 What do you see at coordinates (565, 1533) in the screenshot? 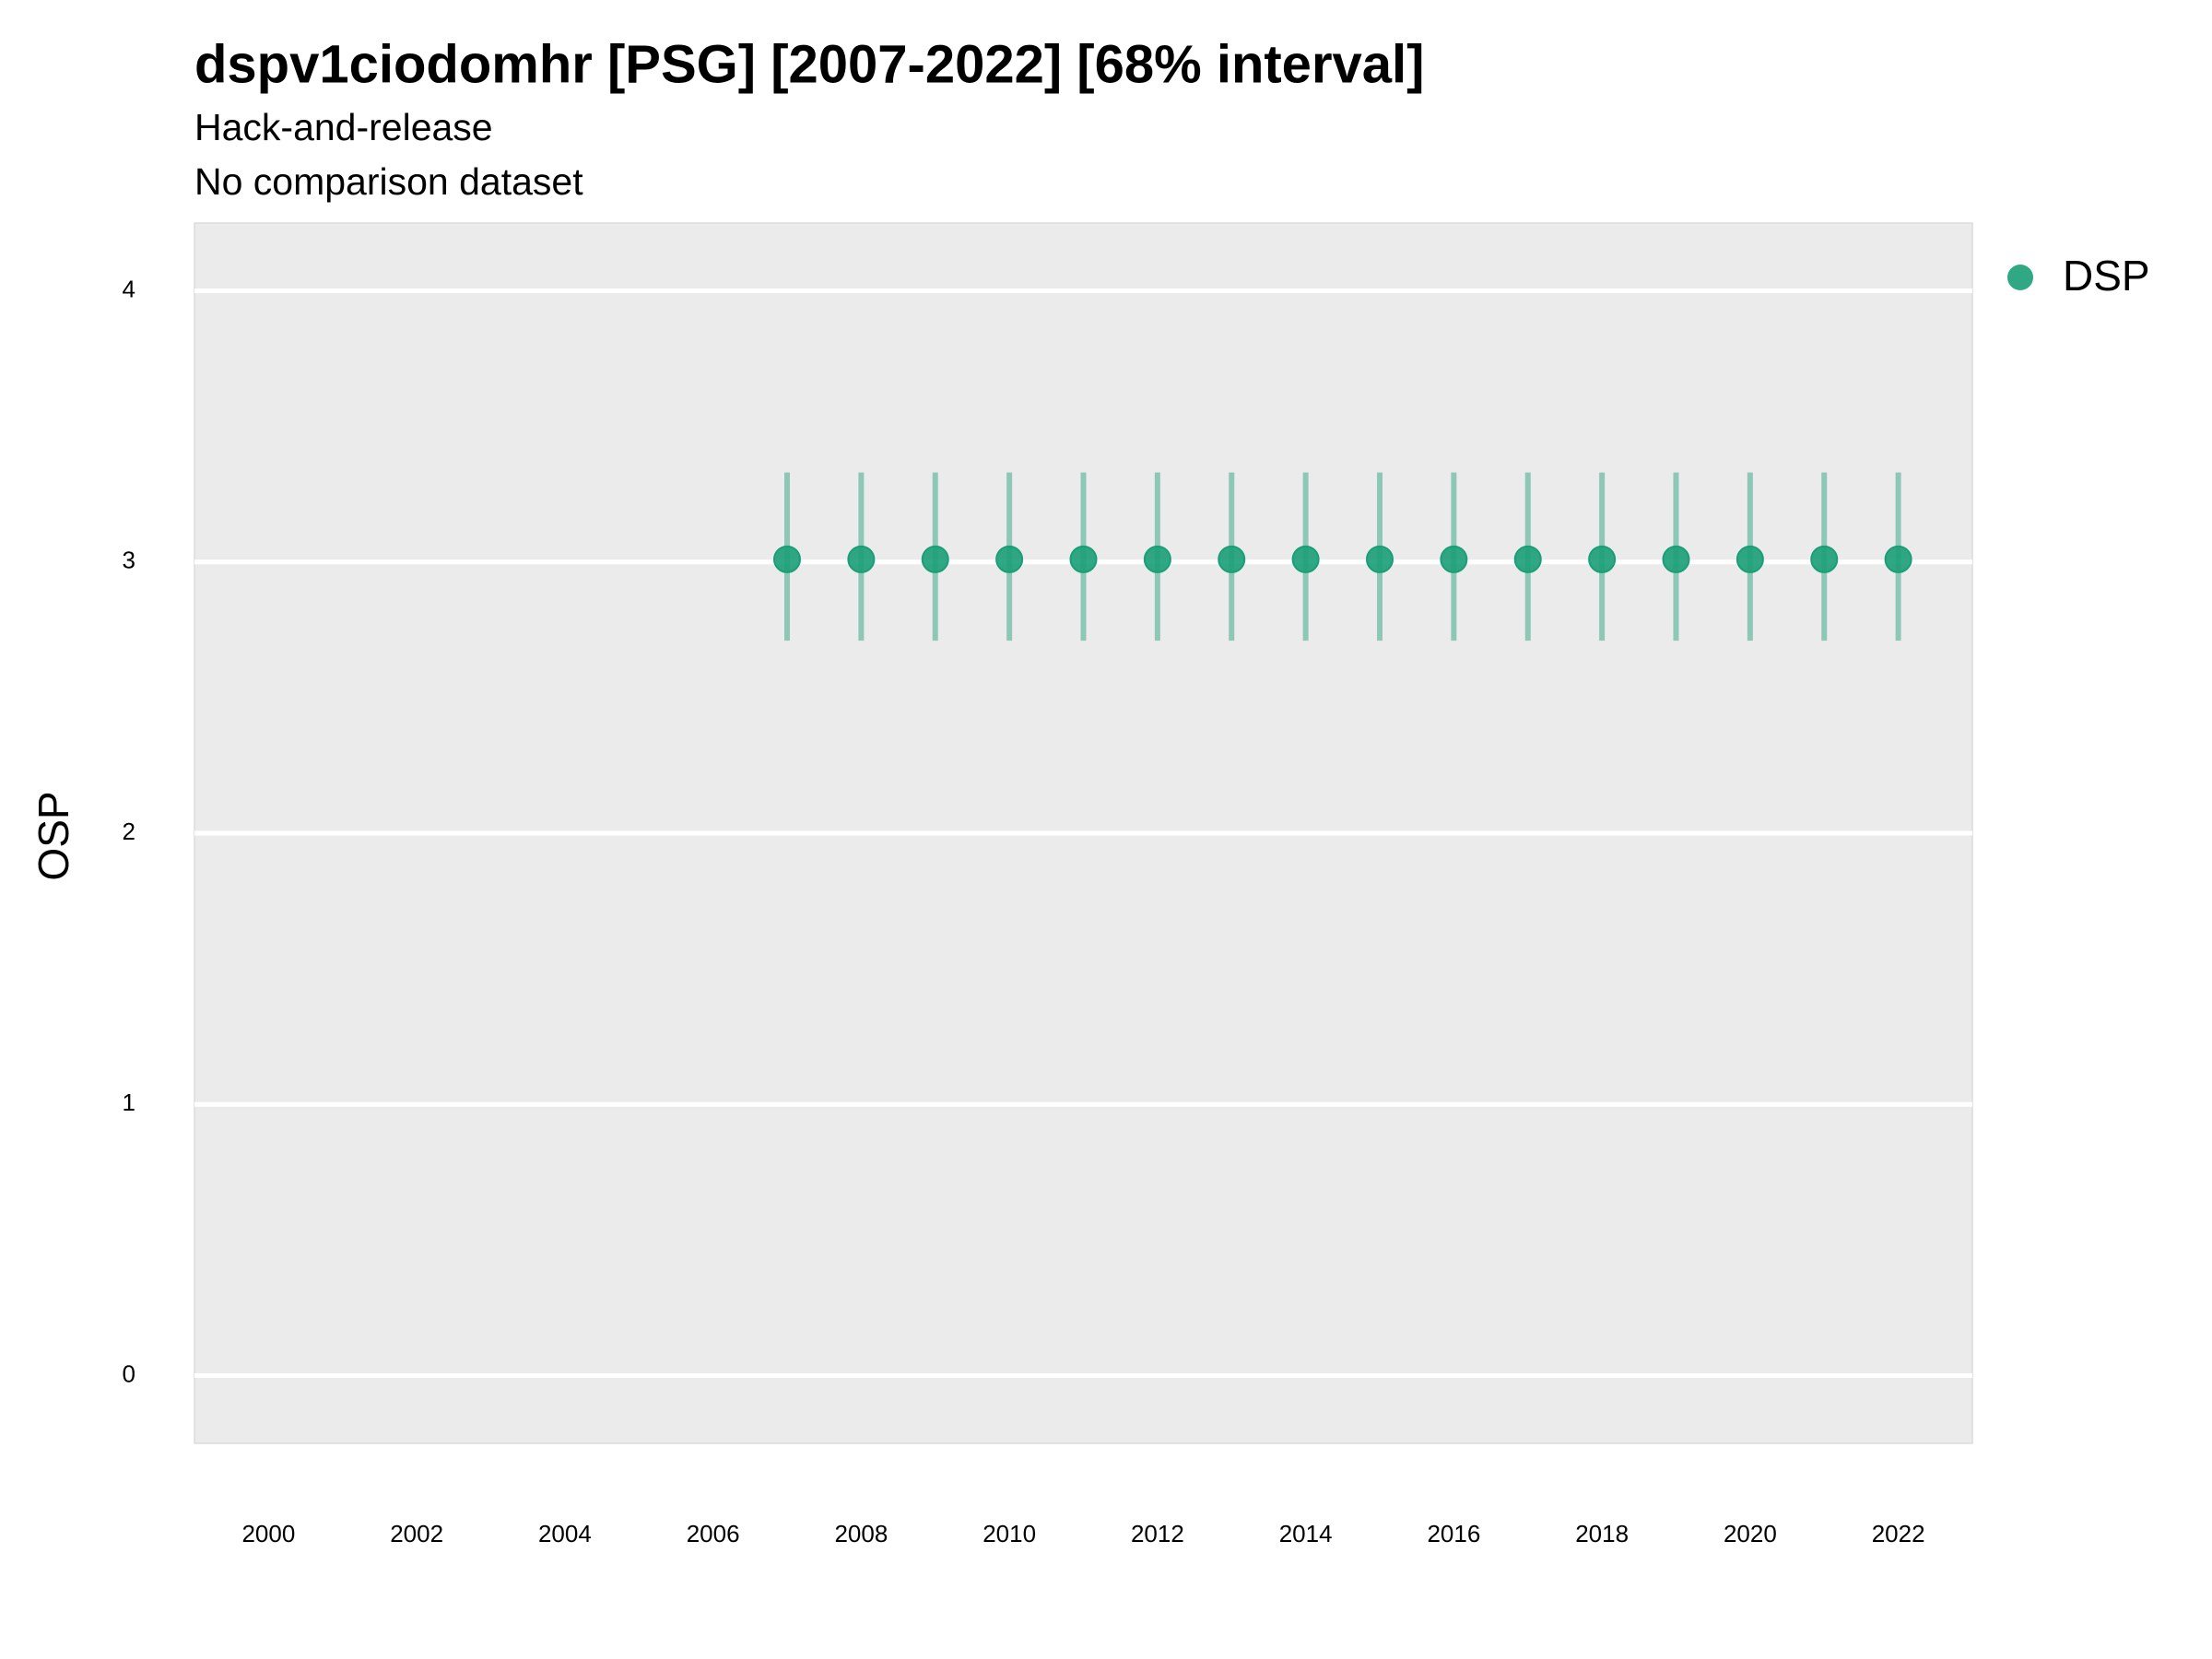
I see `x-tick-label: 2004` at bounding box center [565, 1533].